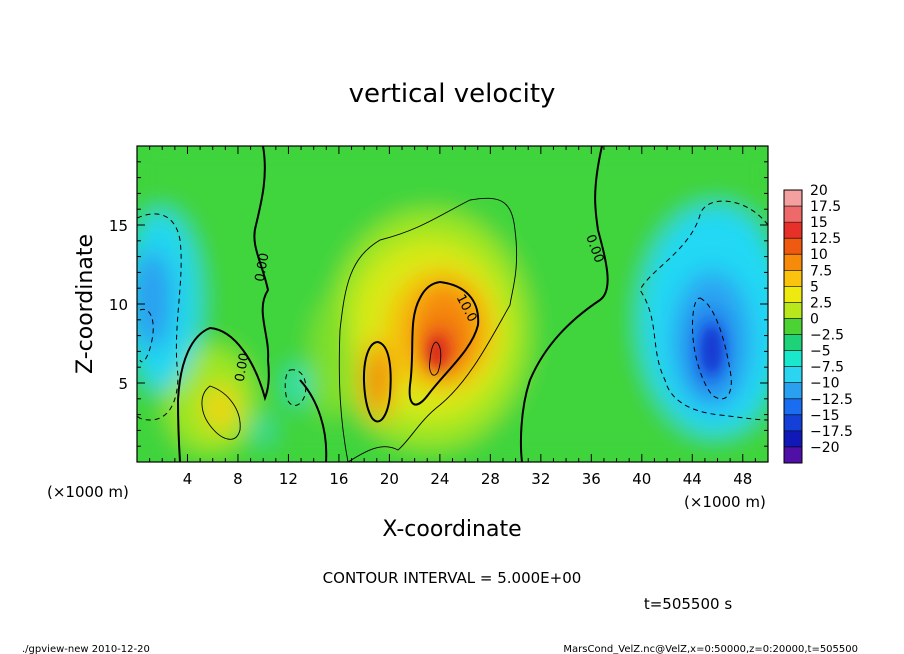 This screenshot has height=654, width=904. I want to click on colorbar-label: 2.5, so click(821, 303).